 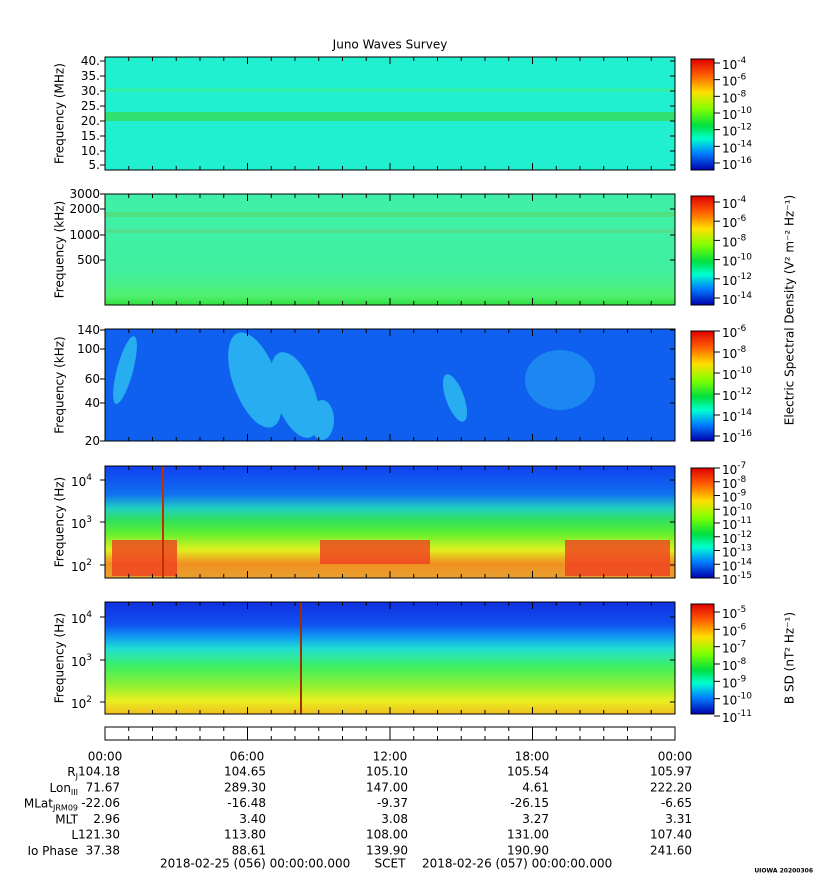 What do you see at coordinates (744, 276) in the screenshot?
I see `colorbar-tick-label-exp: -12` at bounding box center [744, 276].